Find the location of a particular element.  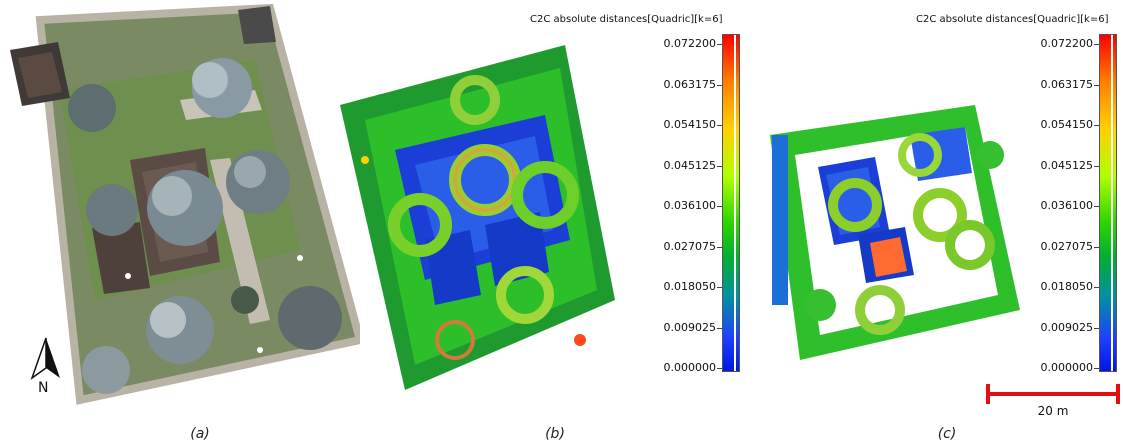

scale-bar is located at coordinates (1053, 394).